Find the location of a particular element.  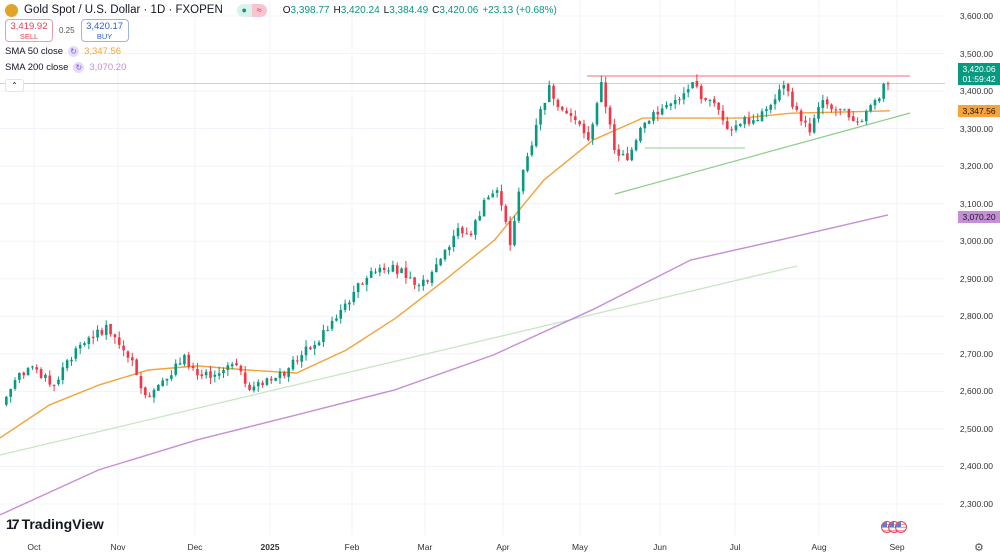

indicator-sma200: SMA 200 close ↻ 3,070.20 is located at coordinates (65, 67).